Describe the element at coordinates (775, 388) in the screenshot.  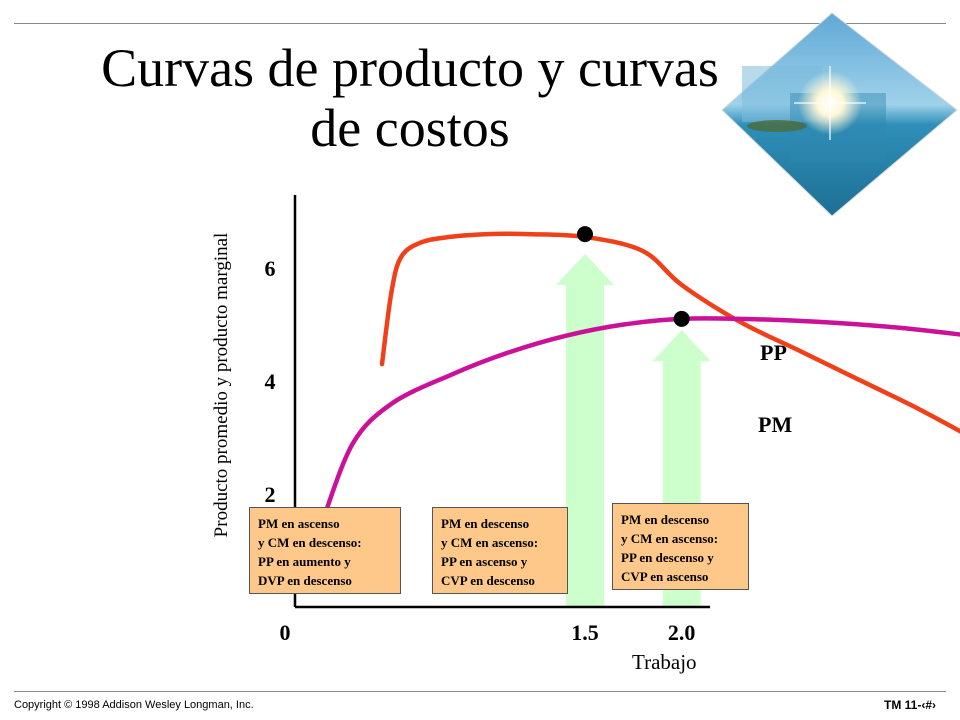
I see `series-labels: PM PP` at that location.